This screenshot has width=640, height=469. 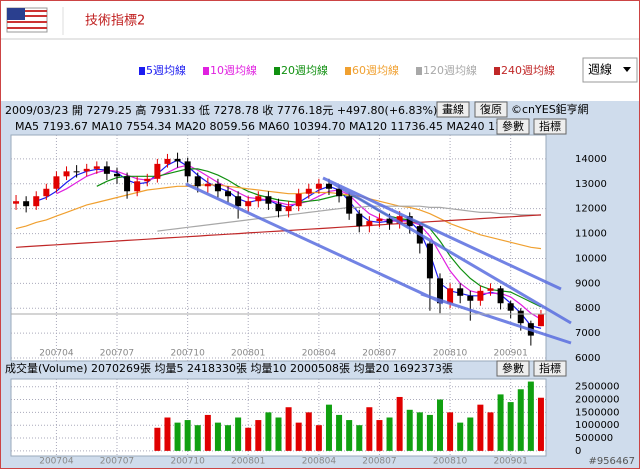 I want to click on draw-button: 畫線, so click(x=453, y=109).